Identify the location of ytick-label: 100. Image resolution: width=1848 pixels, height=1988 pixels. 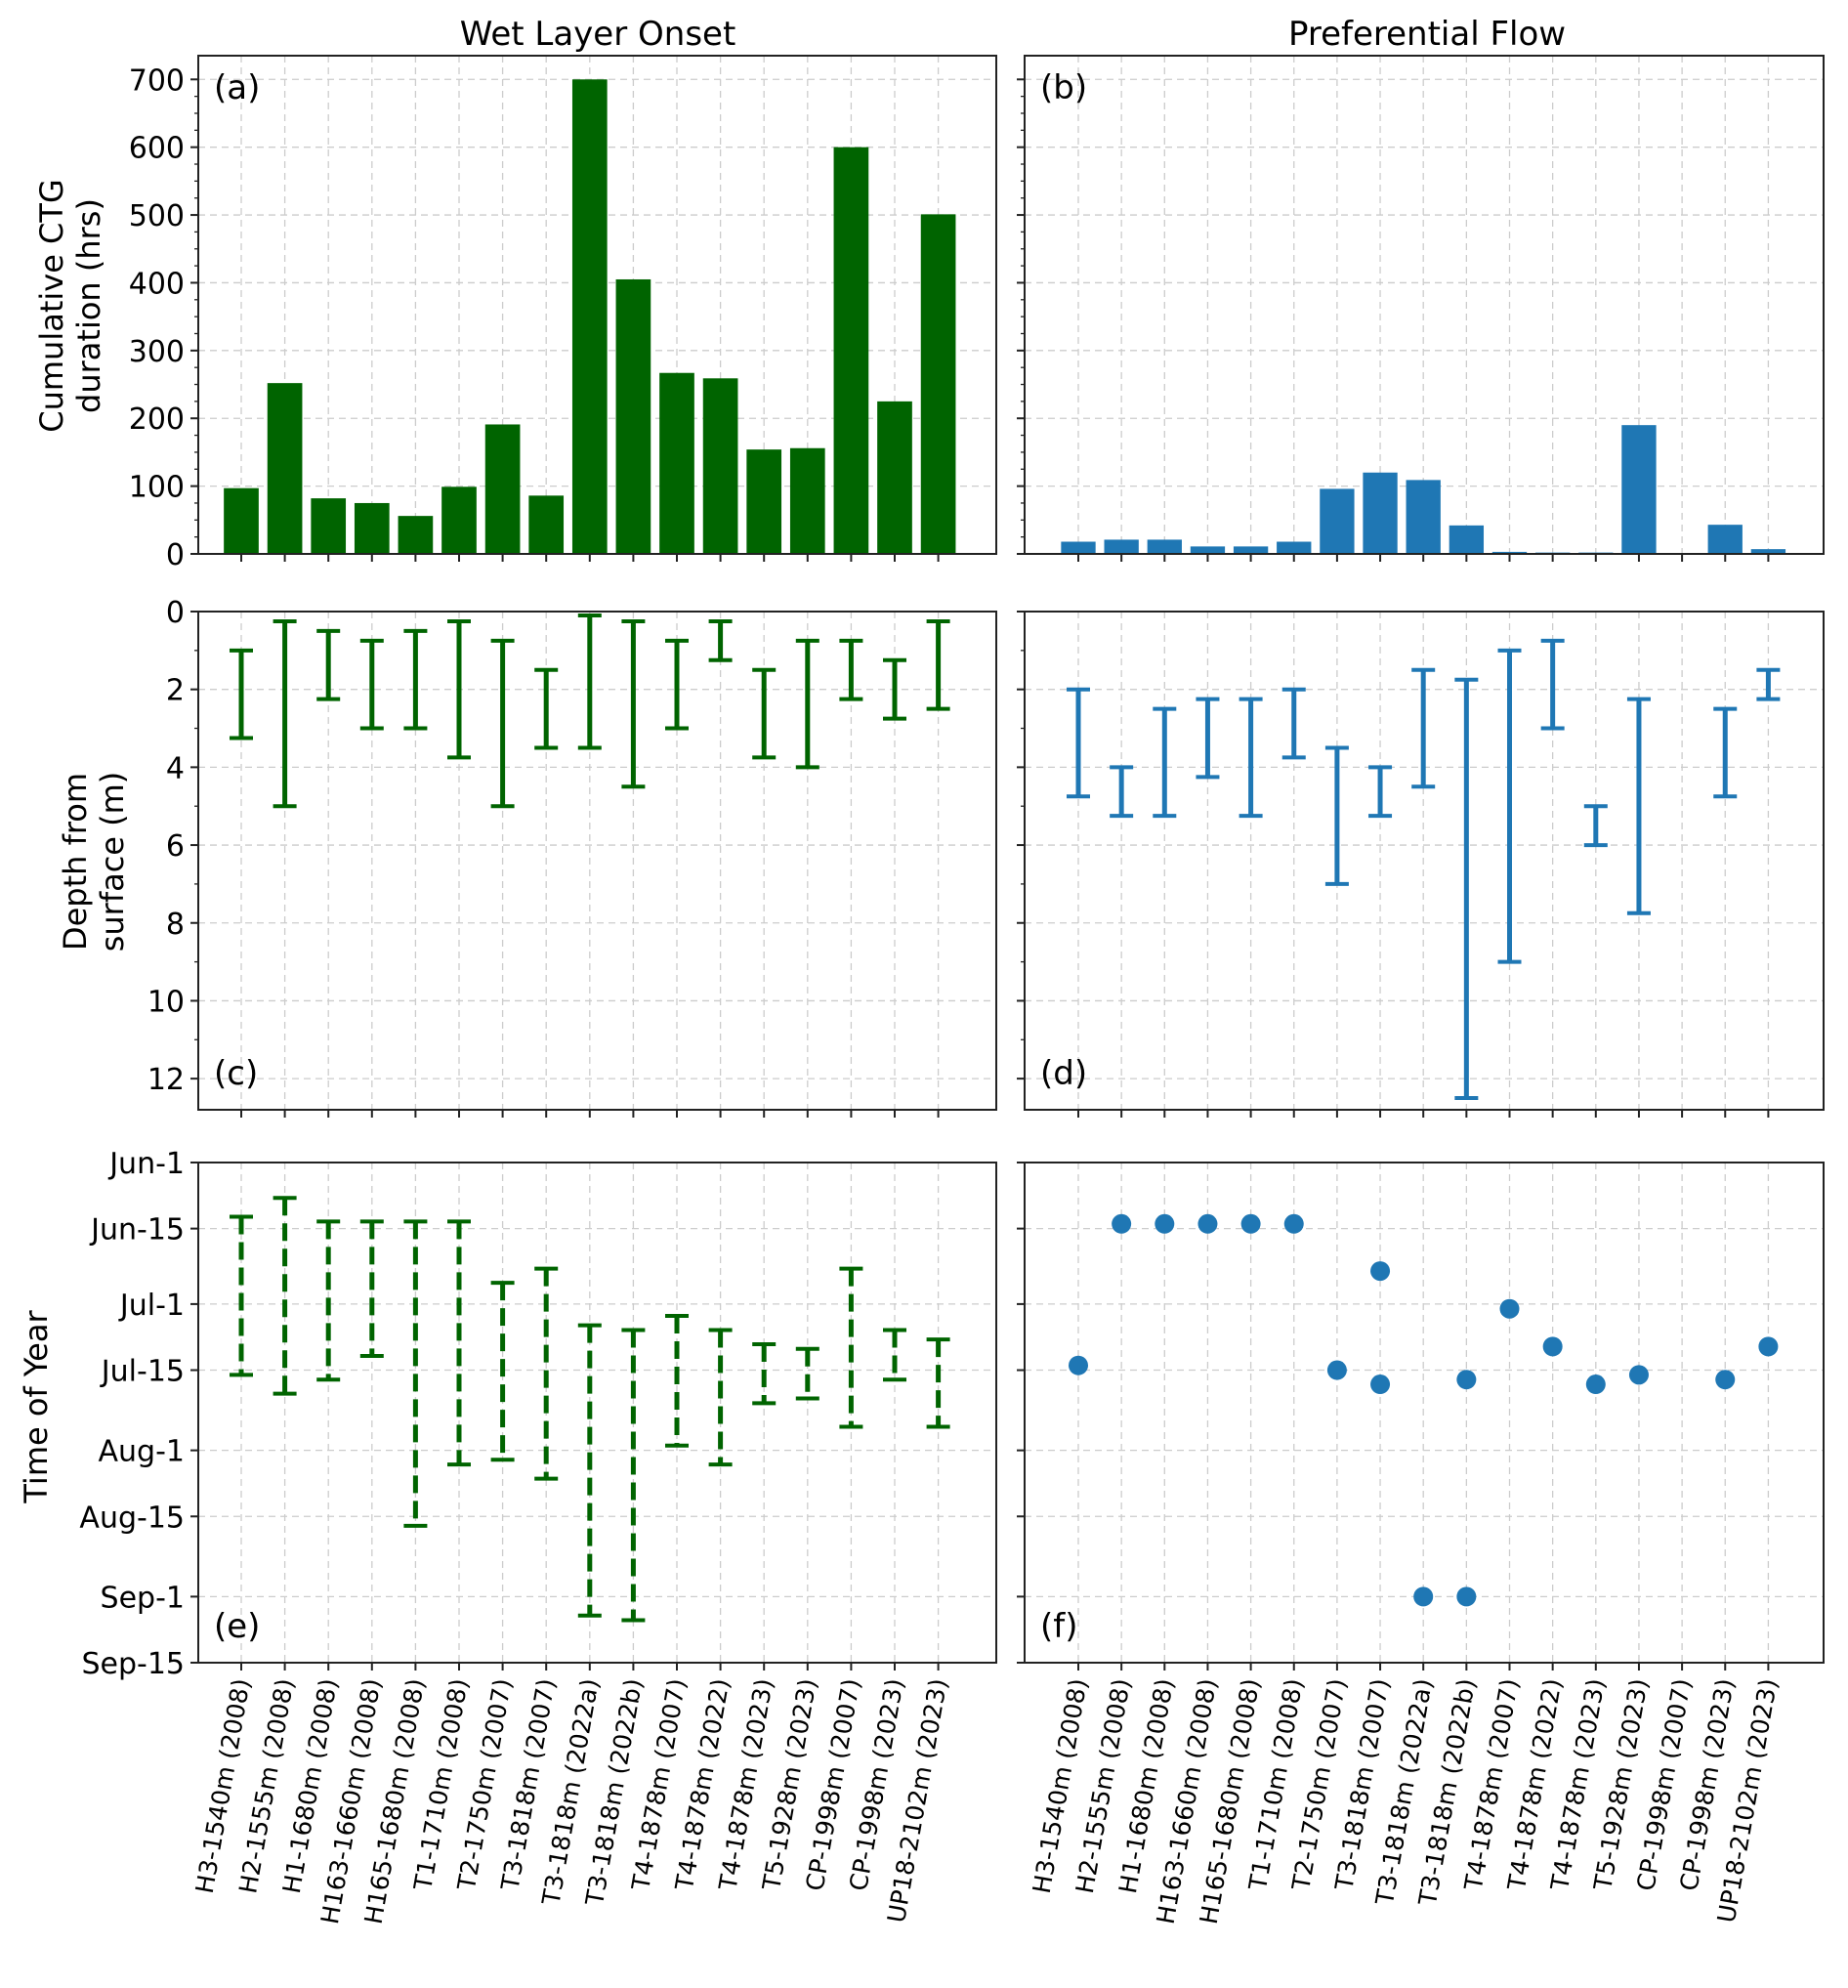
(157, 488).